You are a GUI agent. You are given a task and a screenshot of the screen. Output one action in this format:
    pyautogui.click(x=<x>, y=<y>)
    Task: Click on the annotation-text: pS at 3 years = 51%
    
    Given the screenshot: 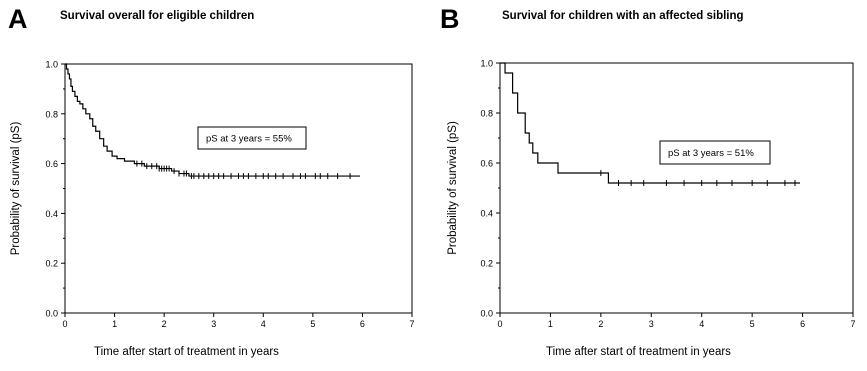 What is the action you would take?
    pyautogui.click(x=711, y=153)
    